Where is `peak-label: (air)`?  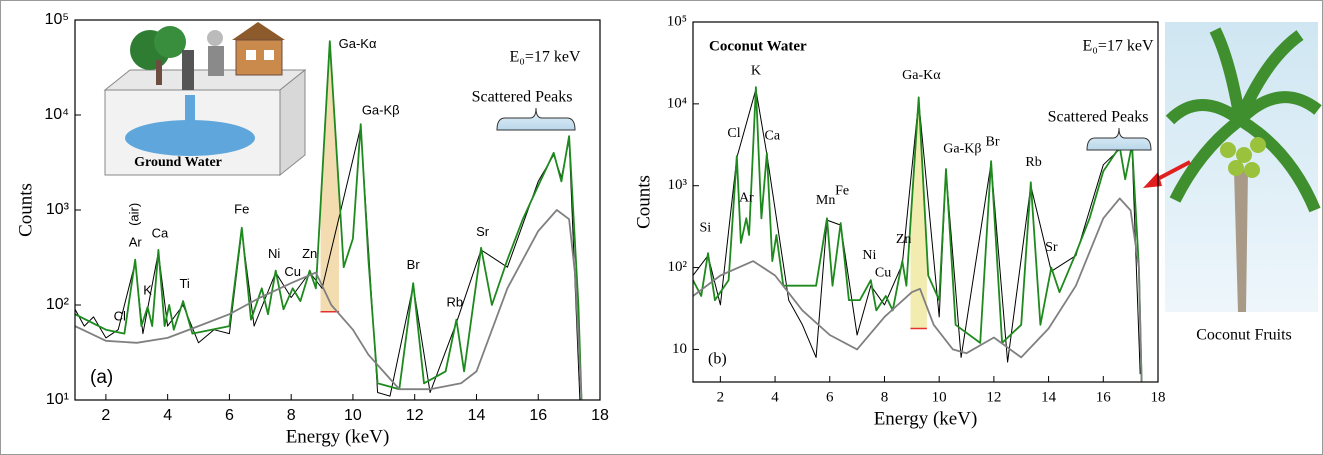 peak-label: (air) is located at coordinates (134, 214).